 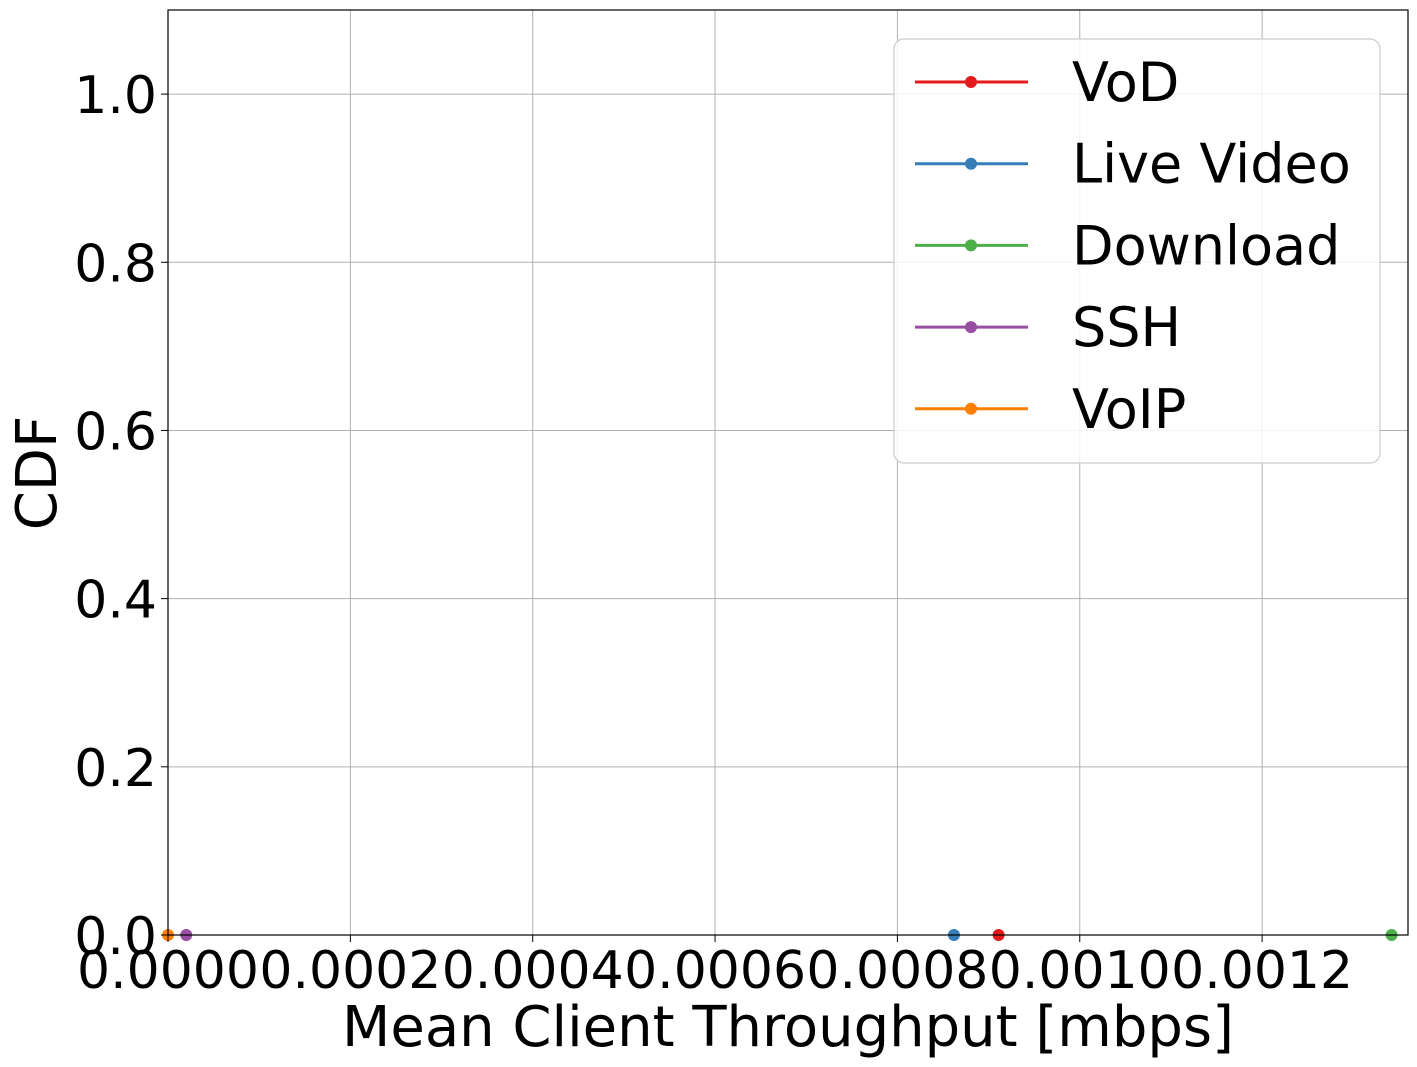 I want to click on y-tick-label: 0.8, so click(x=115, y=264).